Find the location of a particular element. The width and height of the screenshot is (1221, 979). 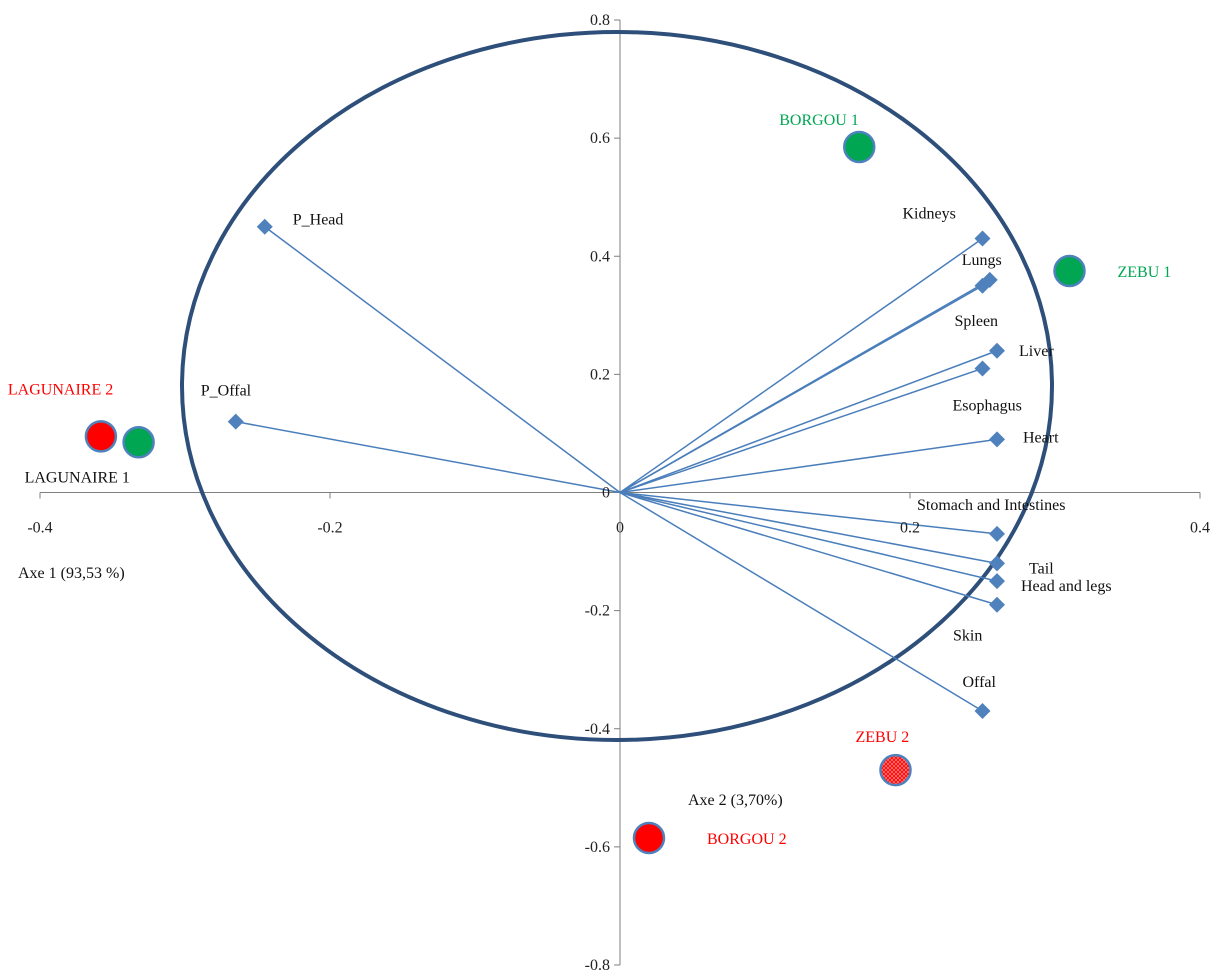

label-heart: Heart is located at coordinates (1041, 437).